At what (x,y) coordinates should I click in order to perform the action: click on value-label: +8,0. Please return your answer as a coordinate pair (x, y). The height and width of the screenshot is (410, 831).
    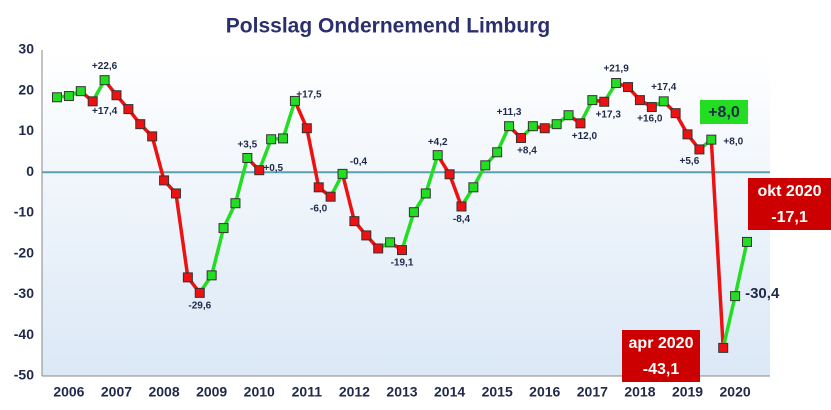
    Looking at the image, I should click on (733, 141).